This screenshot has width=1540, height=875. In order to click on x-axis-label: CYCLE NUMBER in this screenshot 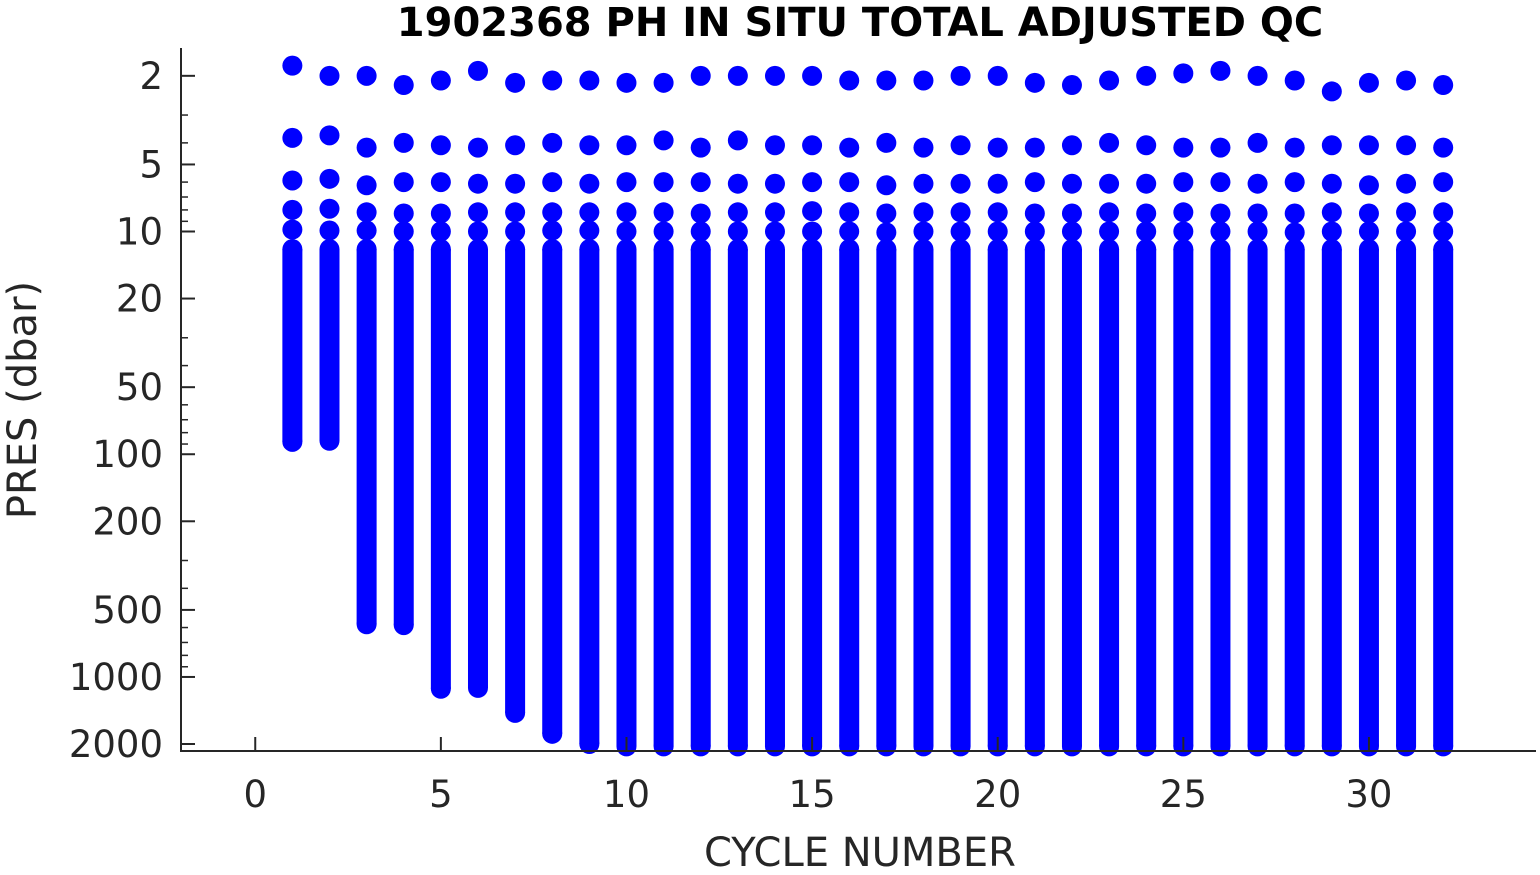, I will do `click(860, 850)`.